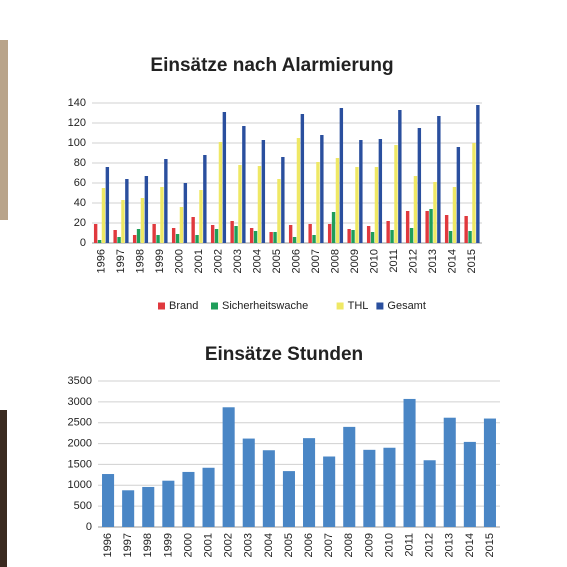 The width and height of the screenshot is (567, 567). Describe the element at coordinates (77, 103) in the screenshot. I see `y-tick-label: 140` at that location.